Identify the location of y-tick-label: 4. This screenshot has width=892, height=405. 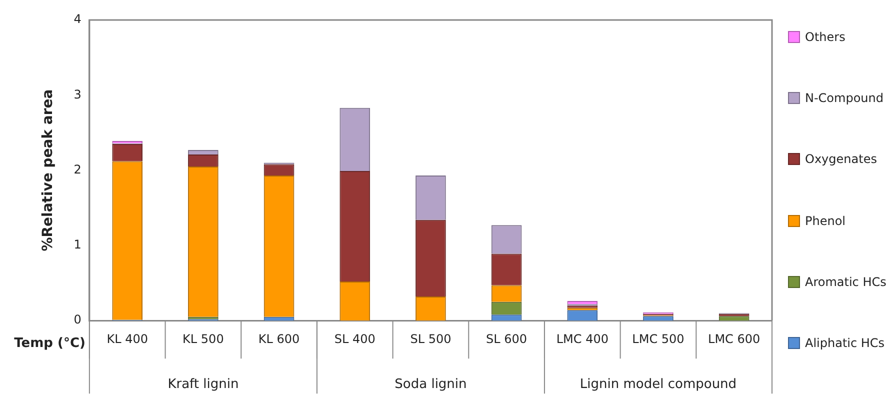
(78, 19).